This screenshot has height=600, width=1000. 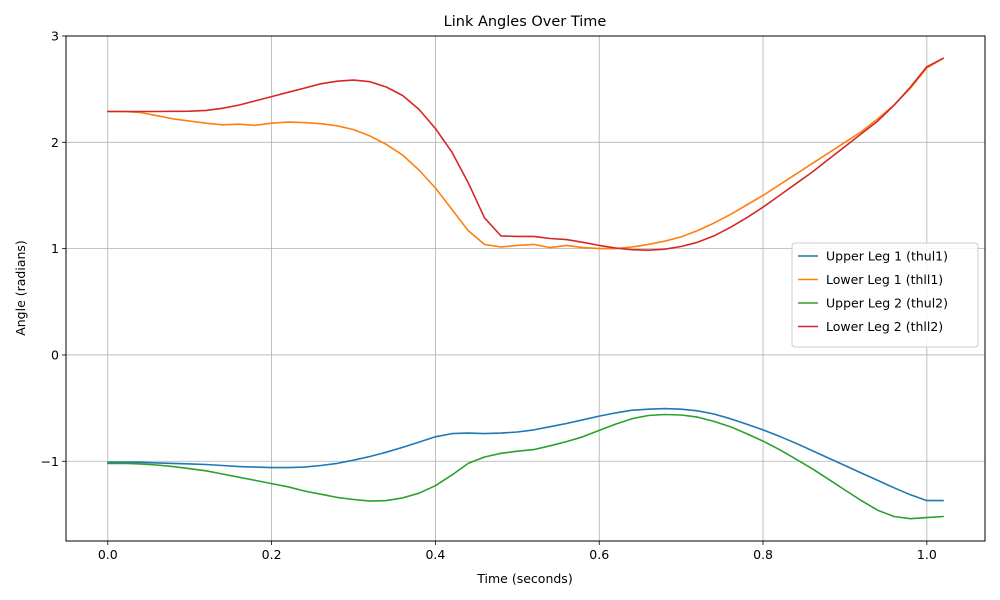 I want to click on y-axis-label: Angle (radians), so click(x=20, y=288).